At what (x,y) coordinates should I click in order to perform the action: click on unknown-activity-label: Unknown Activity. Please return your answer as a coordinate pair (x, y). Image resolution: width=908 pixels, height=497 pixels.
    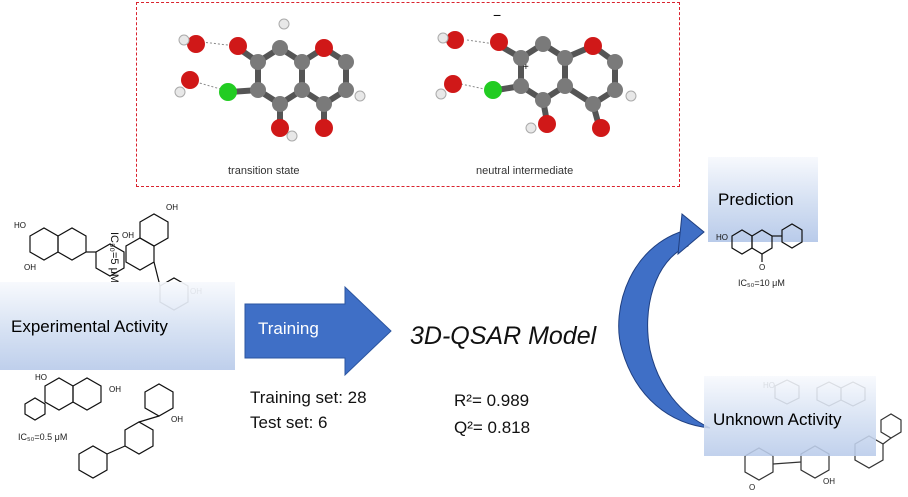
    Looking at the image, I should click on (777, 419).